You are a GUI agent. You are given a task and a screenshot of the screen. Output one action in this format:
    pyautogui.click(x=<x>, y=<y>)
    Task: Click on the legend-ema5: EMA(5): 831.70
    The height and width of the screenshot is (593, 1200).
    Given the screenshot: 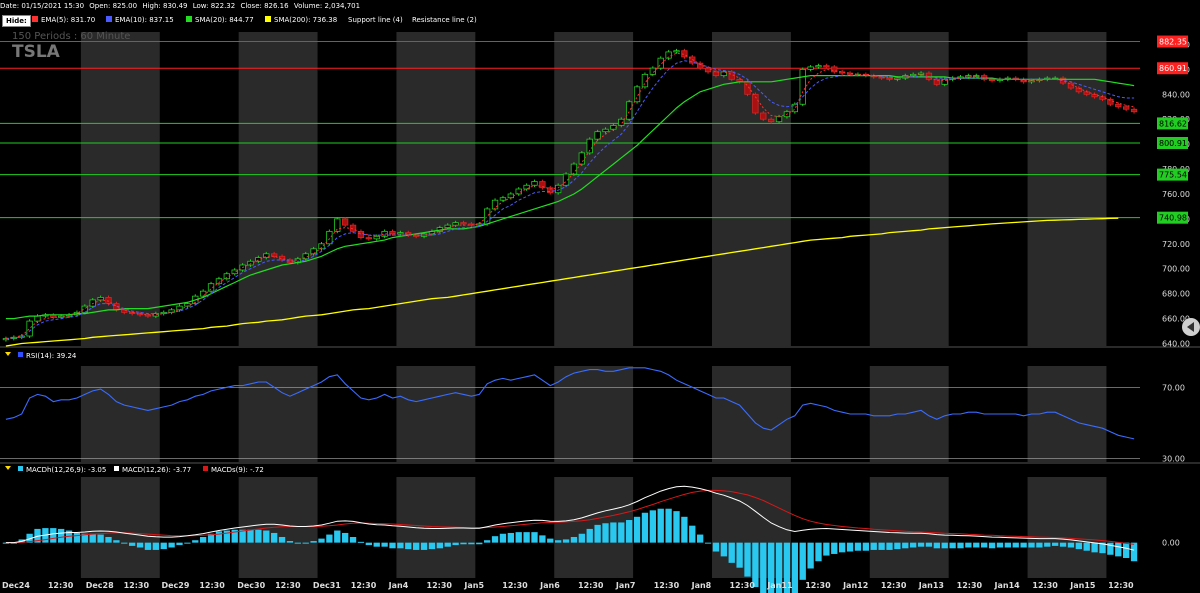 What is the action you would take?
    pyautogui.click(x=63, y=20)
    